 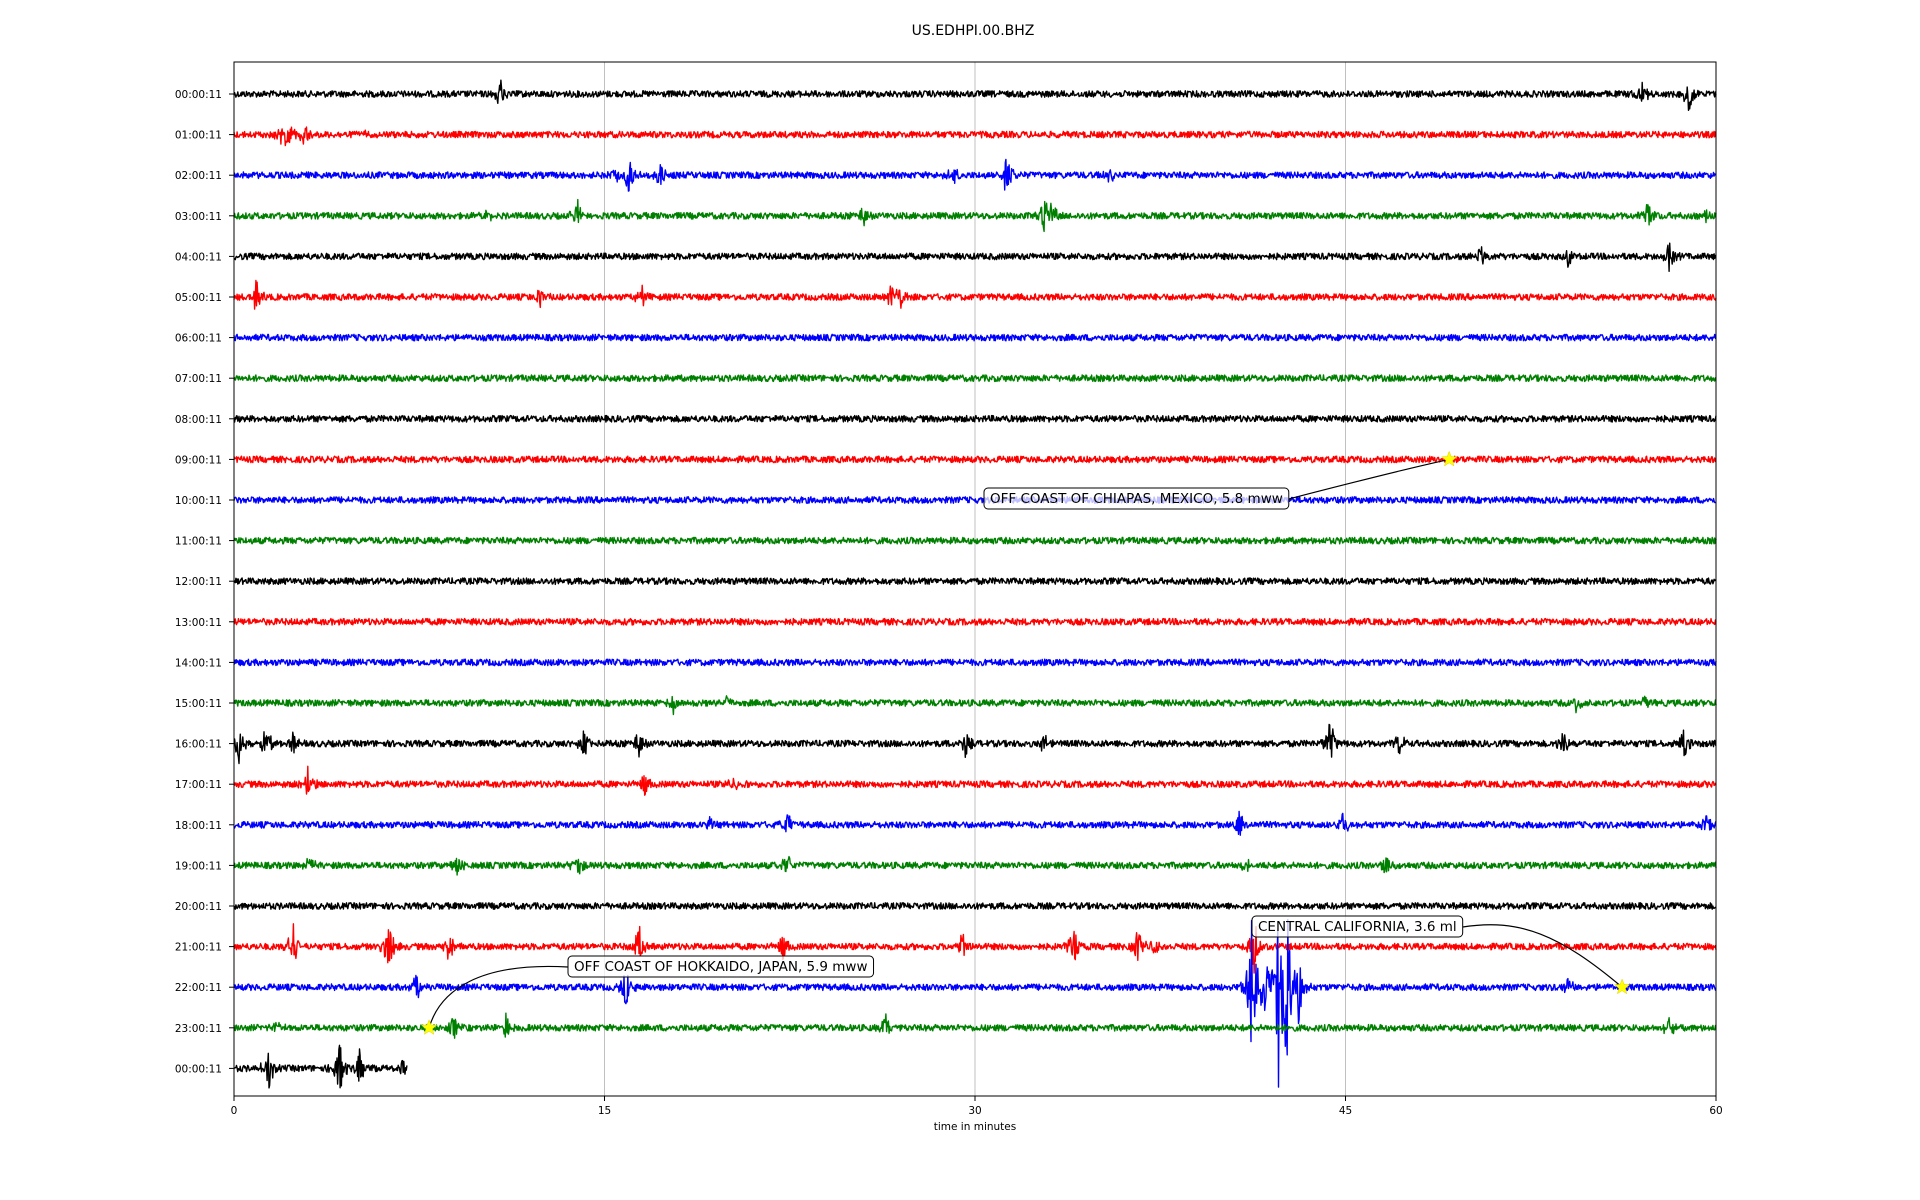 I want to click on x-axis-label: time in minutes, so click(x=975, y=1127).